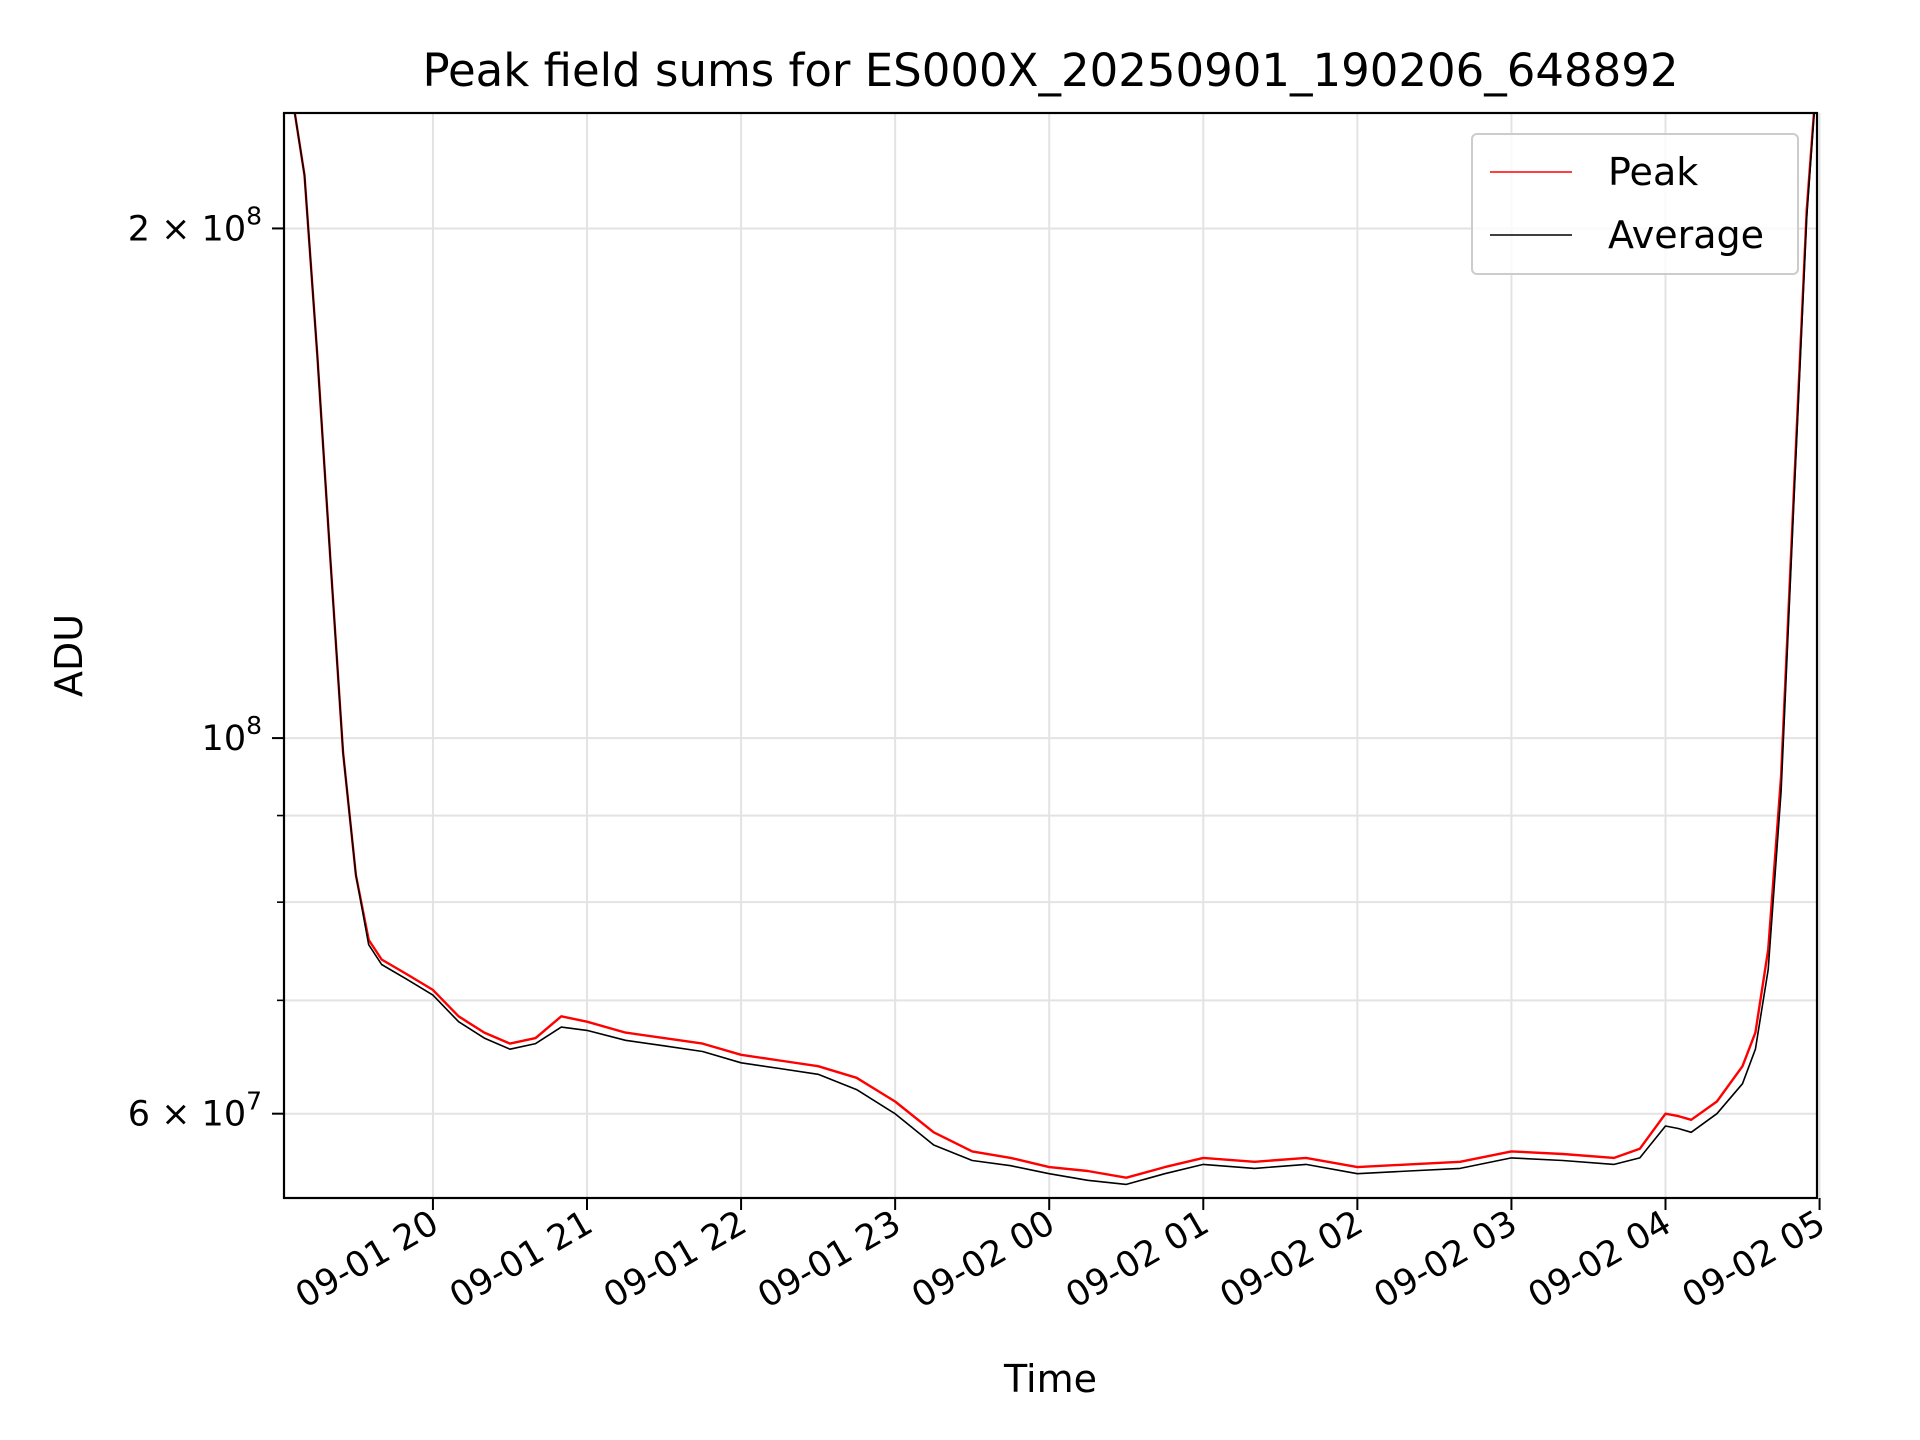  What do you see at coordinates (187, 229) in the screenshot?
I see `y-tick-base: 2 × 10` at bounding box center [187, 229].